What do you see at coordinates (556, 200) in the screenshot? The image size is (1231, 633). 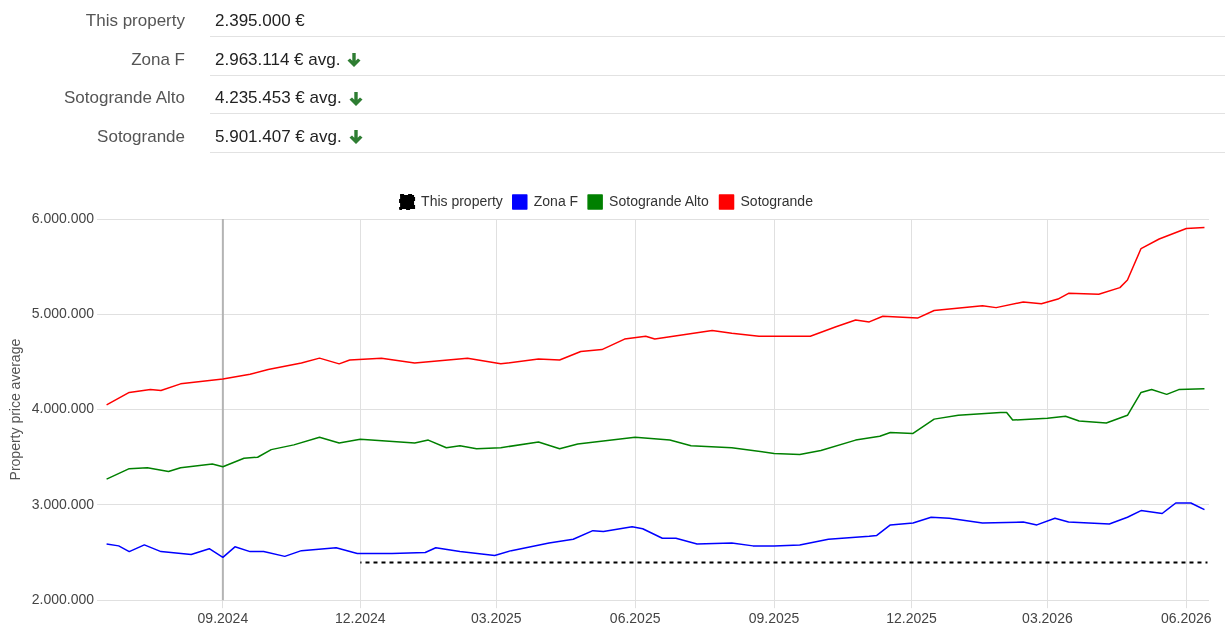 I see `legend-label: Zona F` at bounding box center [556, 200].